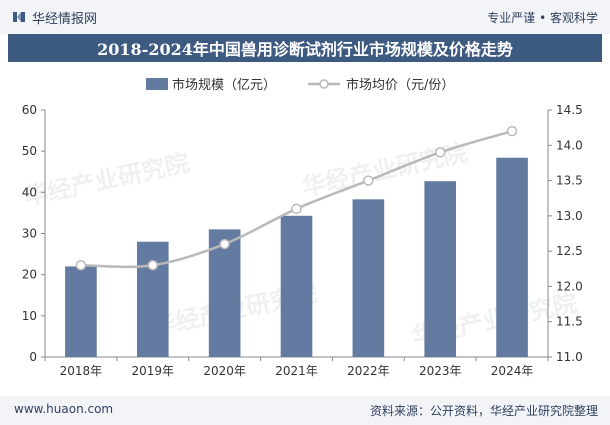 The image size is (610, 425). What do you see at coordinates (29, 234) in the screenshot?
I see `y-left-tick-label: 30` at bounding box center [29, 234].